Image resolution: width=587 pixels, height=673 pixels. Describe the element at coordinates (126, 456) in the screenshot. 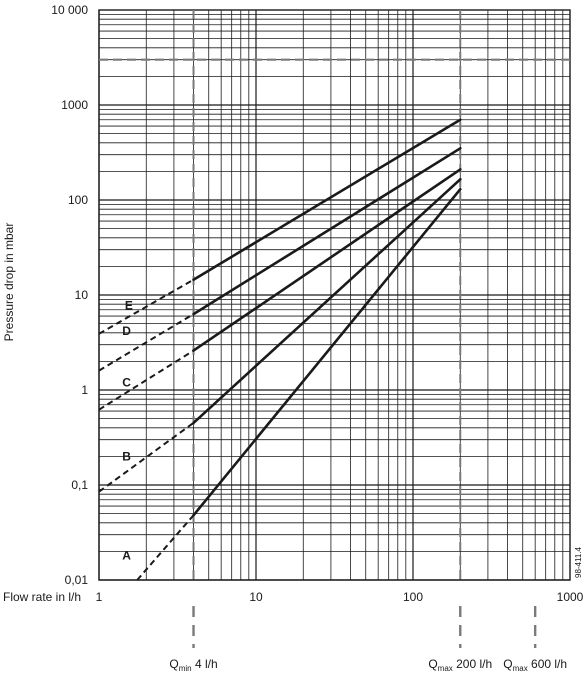

I see `curve-label-b: B` at that location.